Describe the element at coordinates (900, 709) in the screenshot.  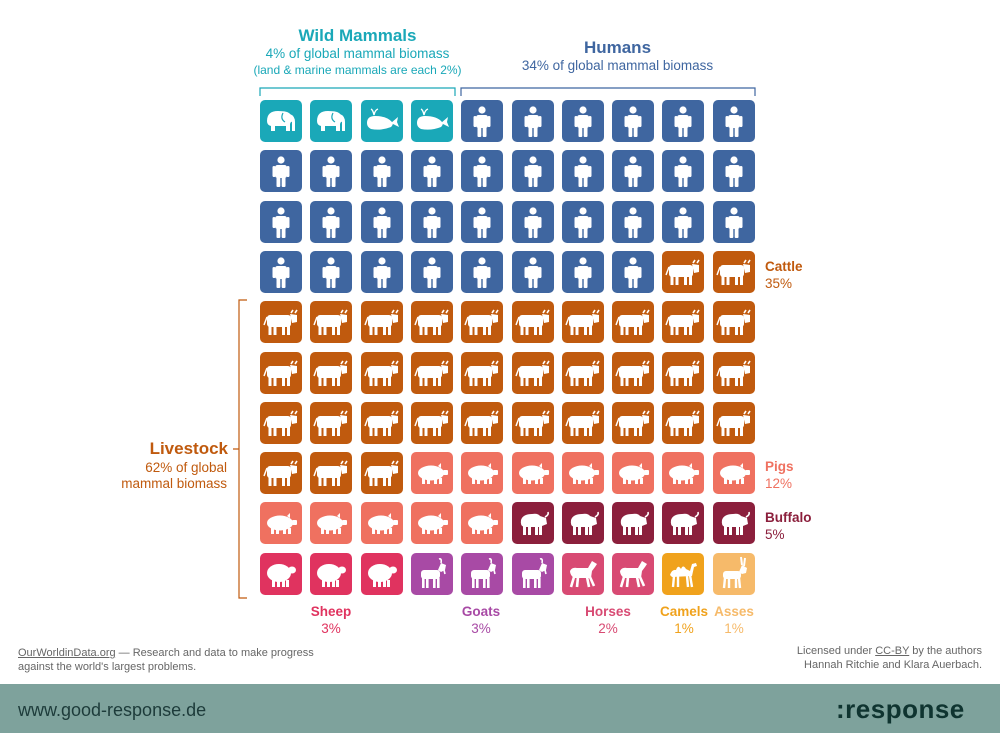
I see `brand-logo: :response` at that location.